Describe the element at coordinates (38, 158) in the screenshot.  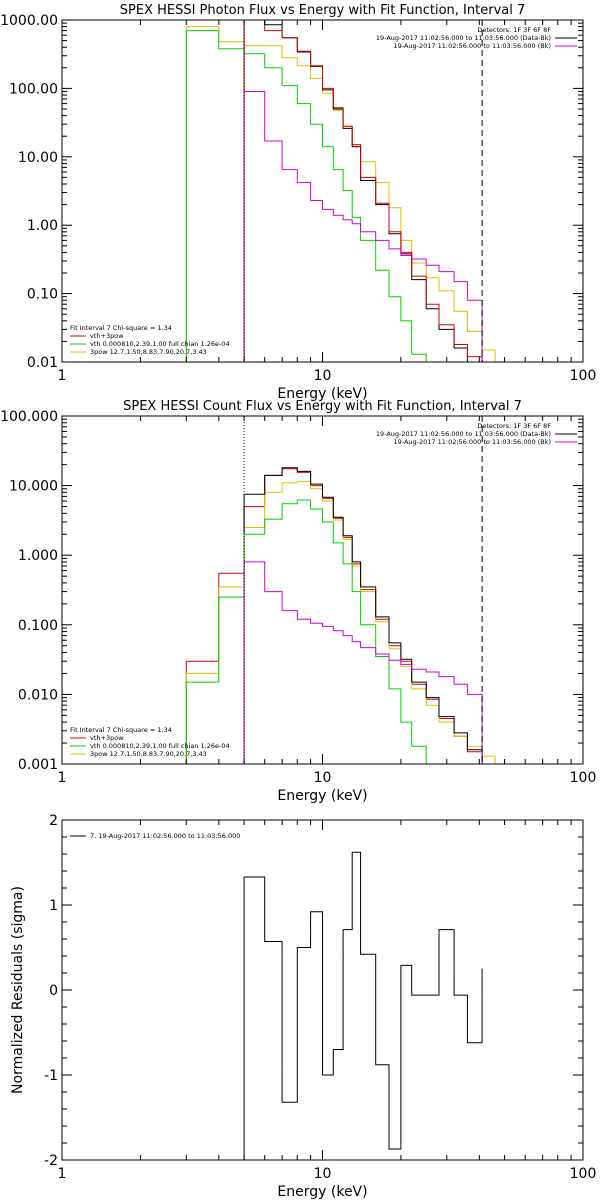
I see `y-tick-label: 10.00` at that location.